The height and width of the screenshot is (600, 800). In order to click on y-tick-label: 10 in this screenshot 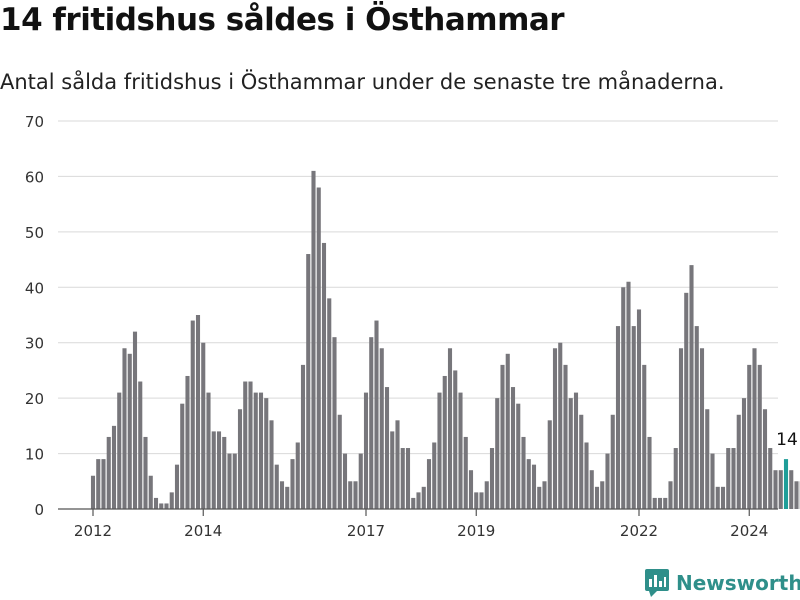, I will do `click(34, 455)`.